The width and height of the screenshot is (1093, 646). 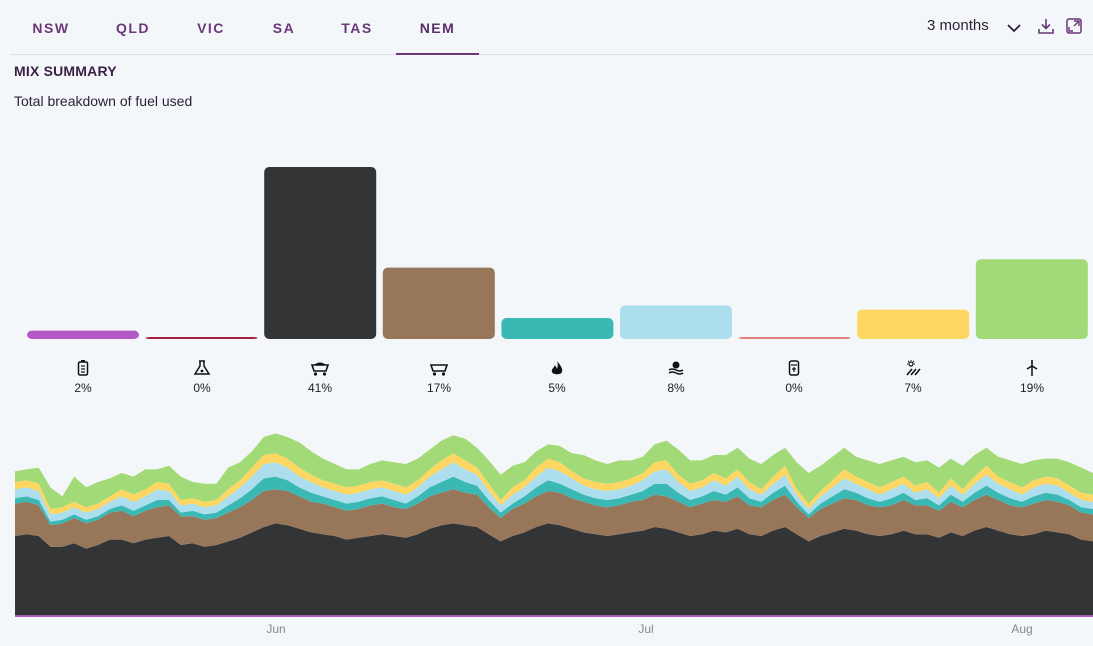 I want to click on battery-icon, so click(x=83, y=368).